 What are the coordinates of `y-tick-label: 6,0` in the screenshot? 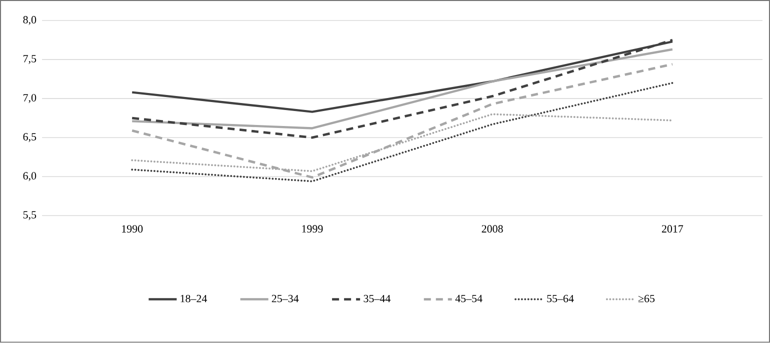 It's located at (29, 177).